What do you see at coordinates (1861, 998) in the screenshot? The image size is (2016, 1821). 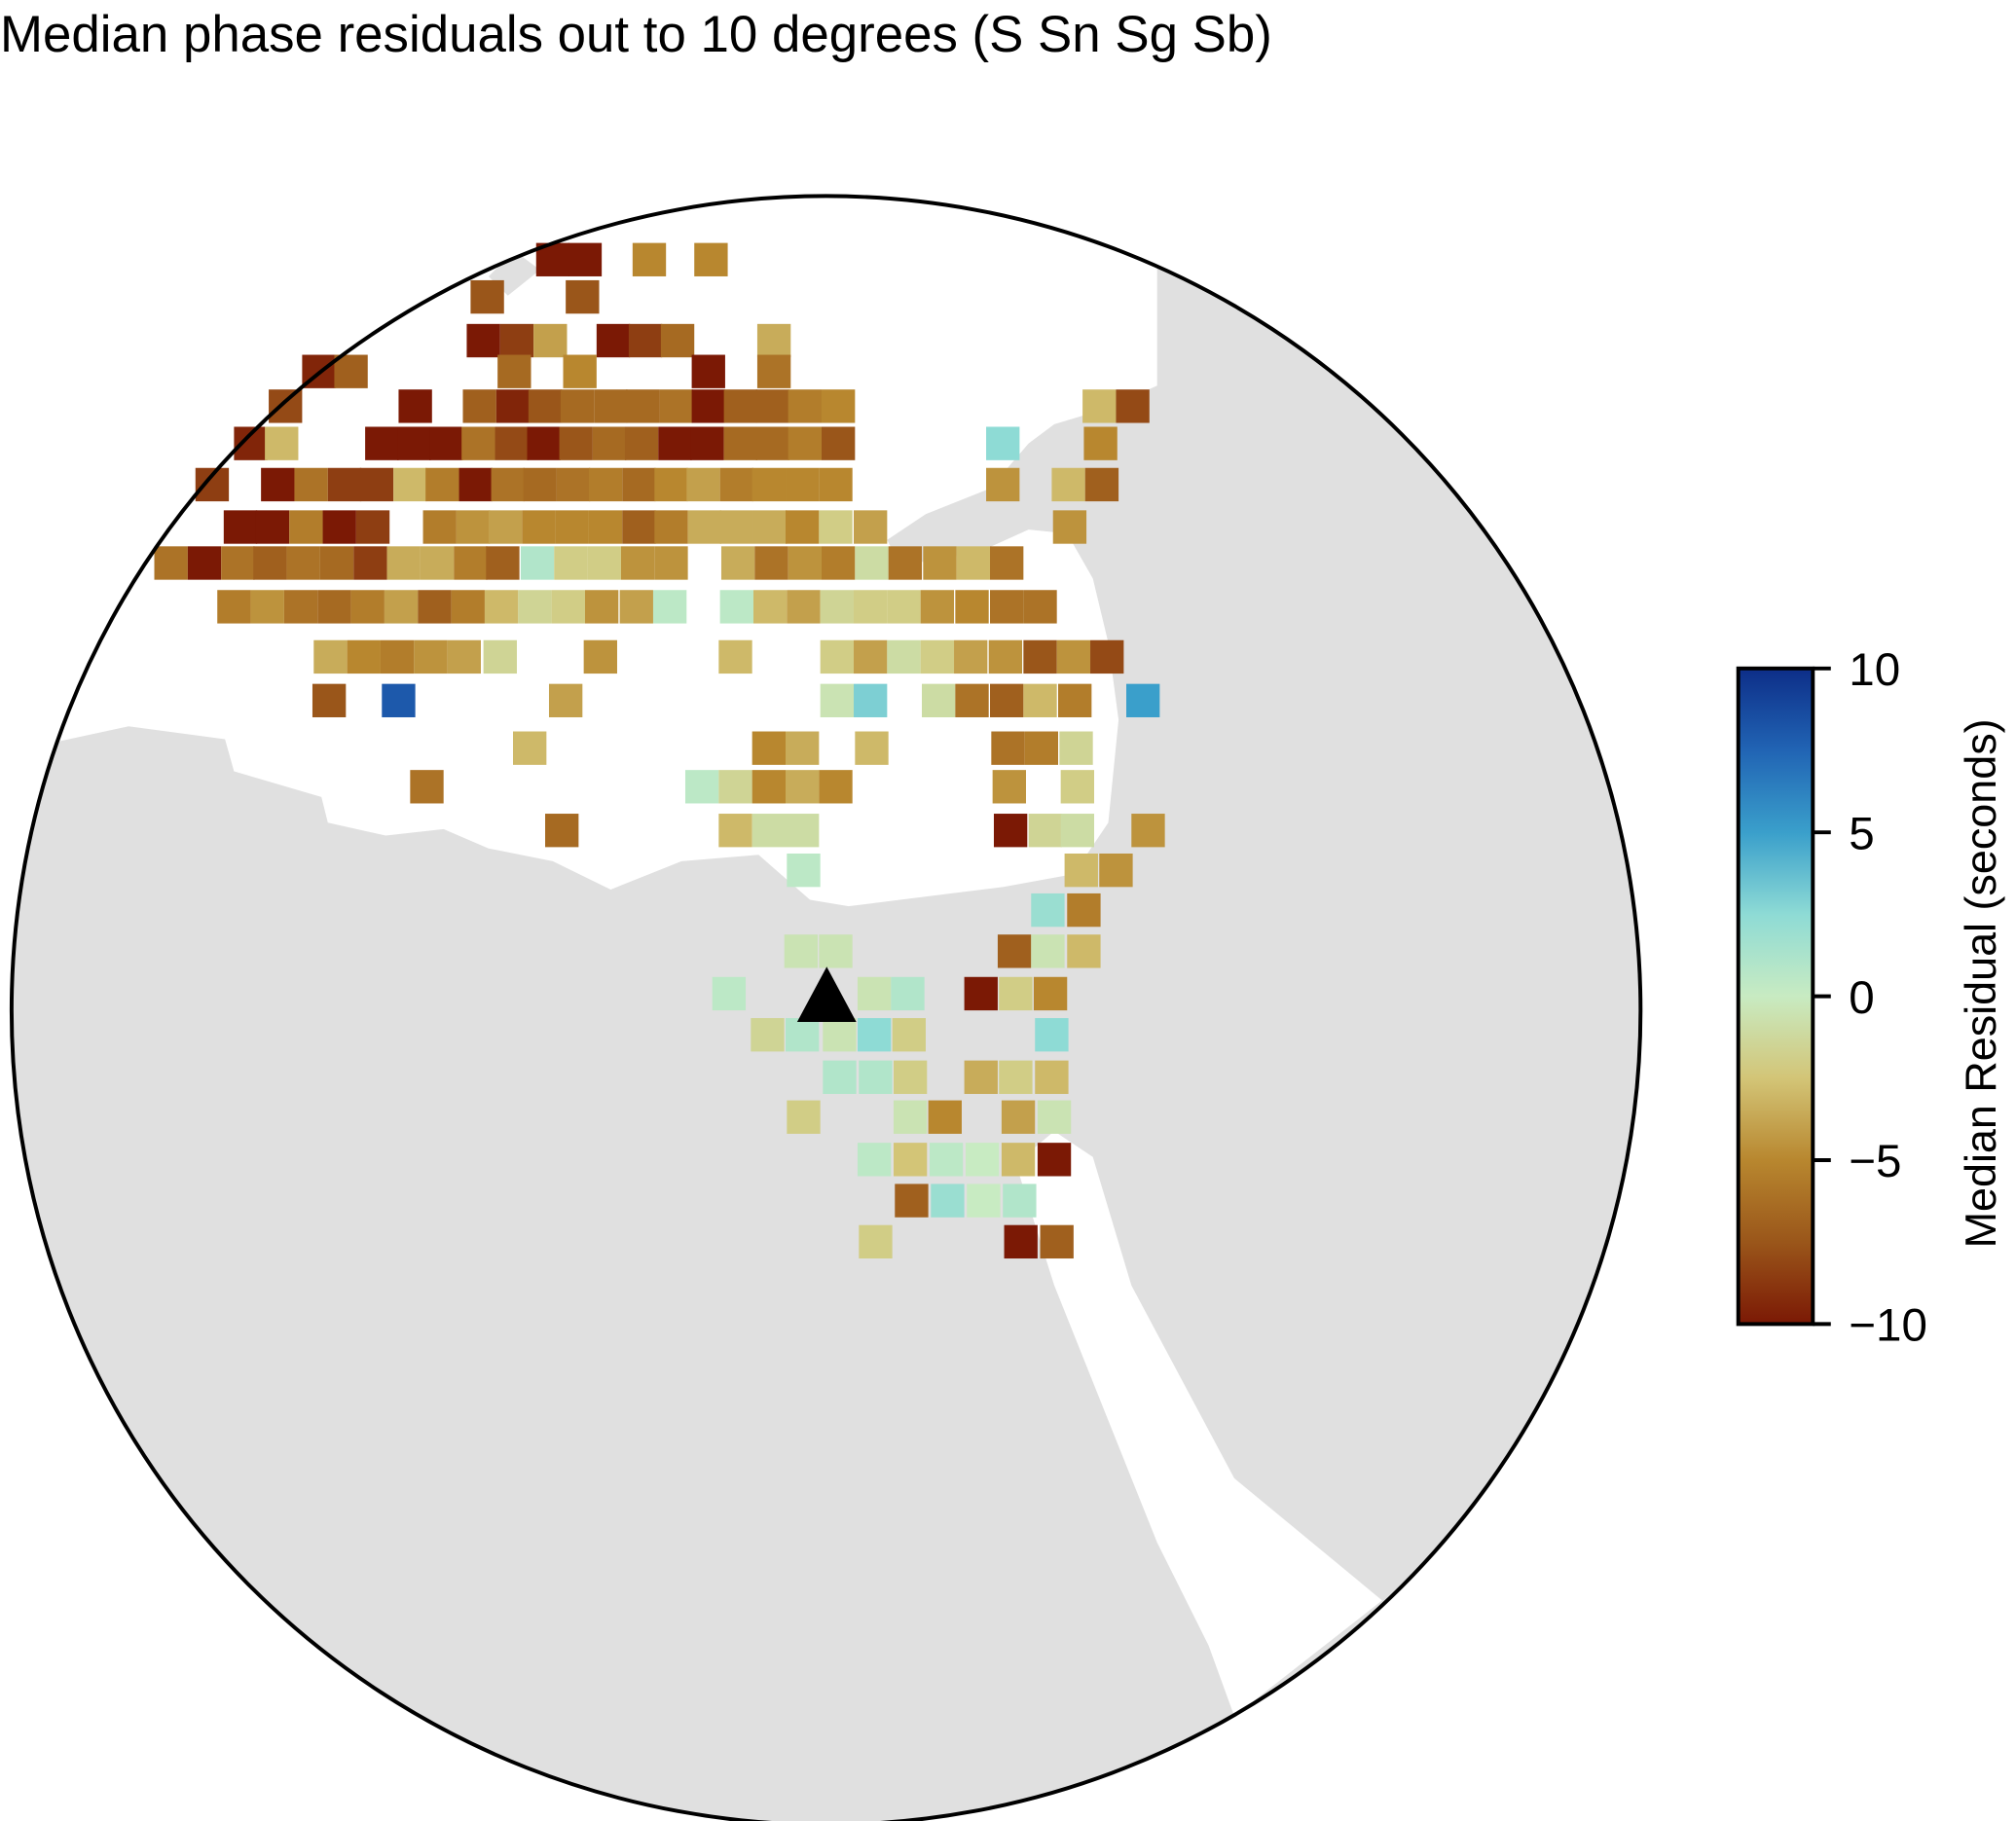 I see `colorbar-tick-label: 0` at bounding box center [1861, 998].